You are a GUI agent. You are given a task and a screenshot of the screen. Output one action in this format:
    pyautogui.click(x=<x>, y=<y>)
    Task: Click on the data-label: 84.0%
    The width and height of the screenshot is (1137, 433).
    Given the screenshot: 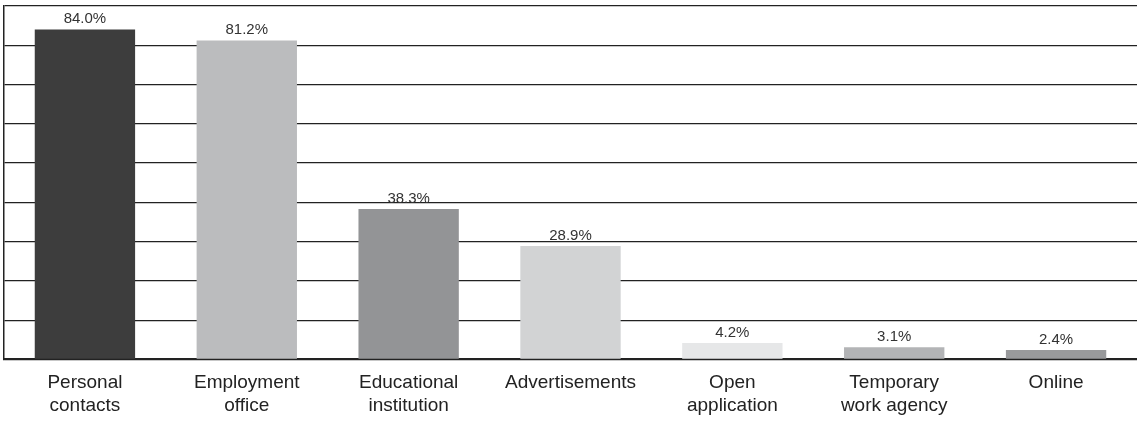 What is the action you would take?
    pyautogui.click(x=85, y=18)
    